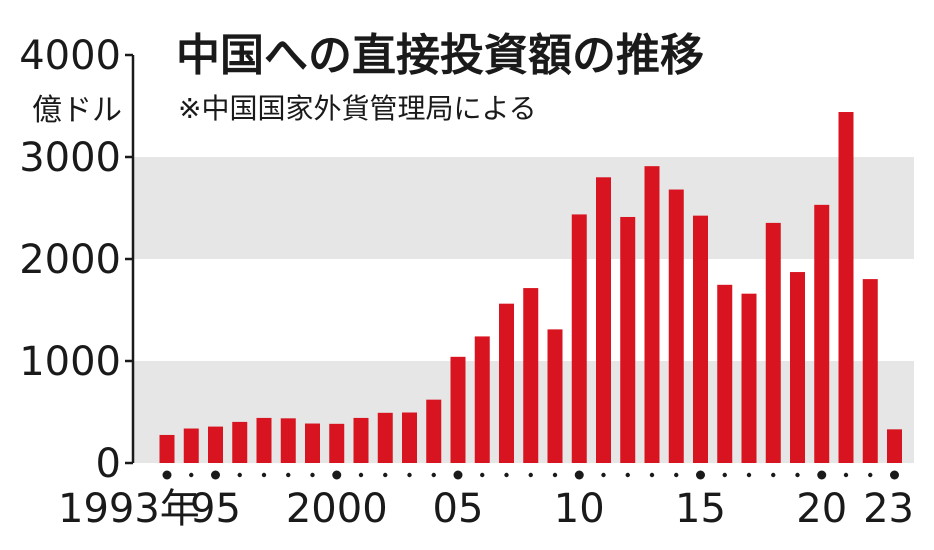 The height and width of the screenshot is (550, 934). Describe the element at coordinates (215, 475) in the screenshot. I see `x-dot-1995` at that location.